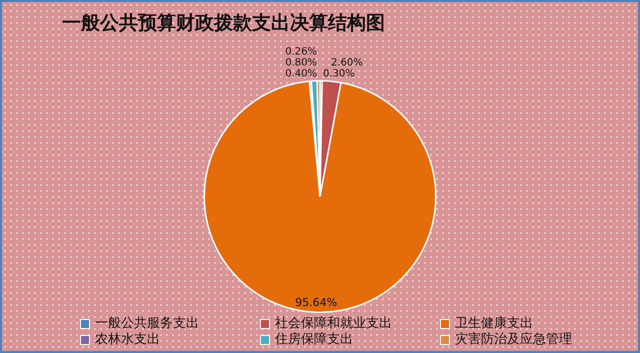 This screenshot has height=353, width=640. Describe the element at coordinates (339, 74) in the screenshot. I see `data-label: 0.30%` at that location.